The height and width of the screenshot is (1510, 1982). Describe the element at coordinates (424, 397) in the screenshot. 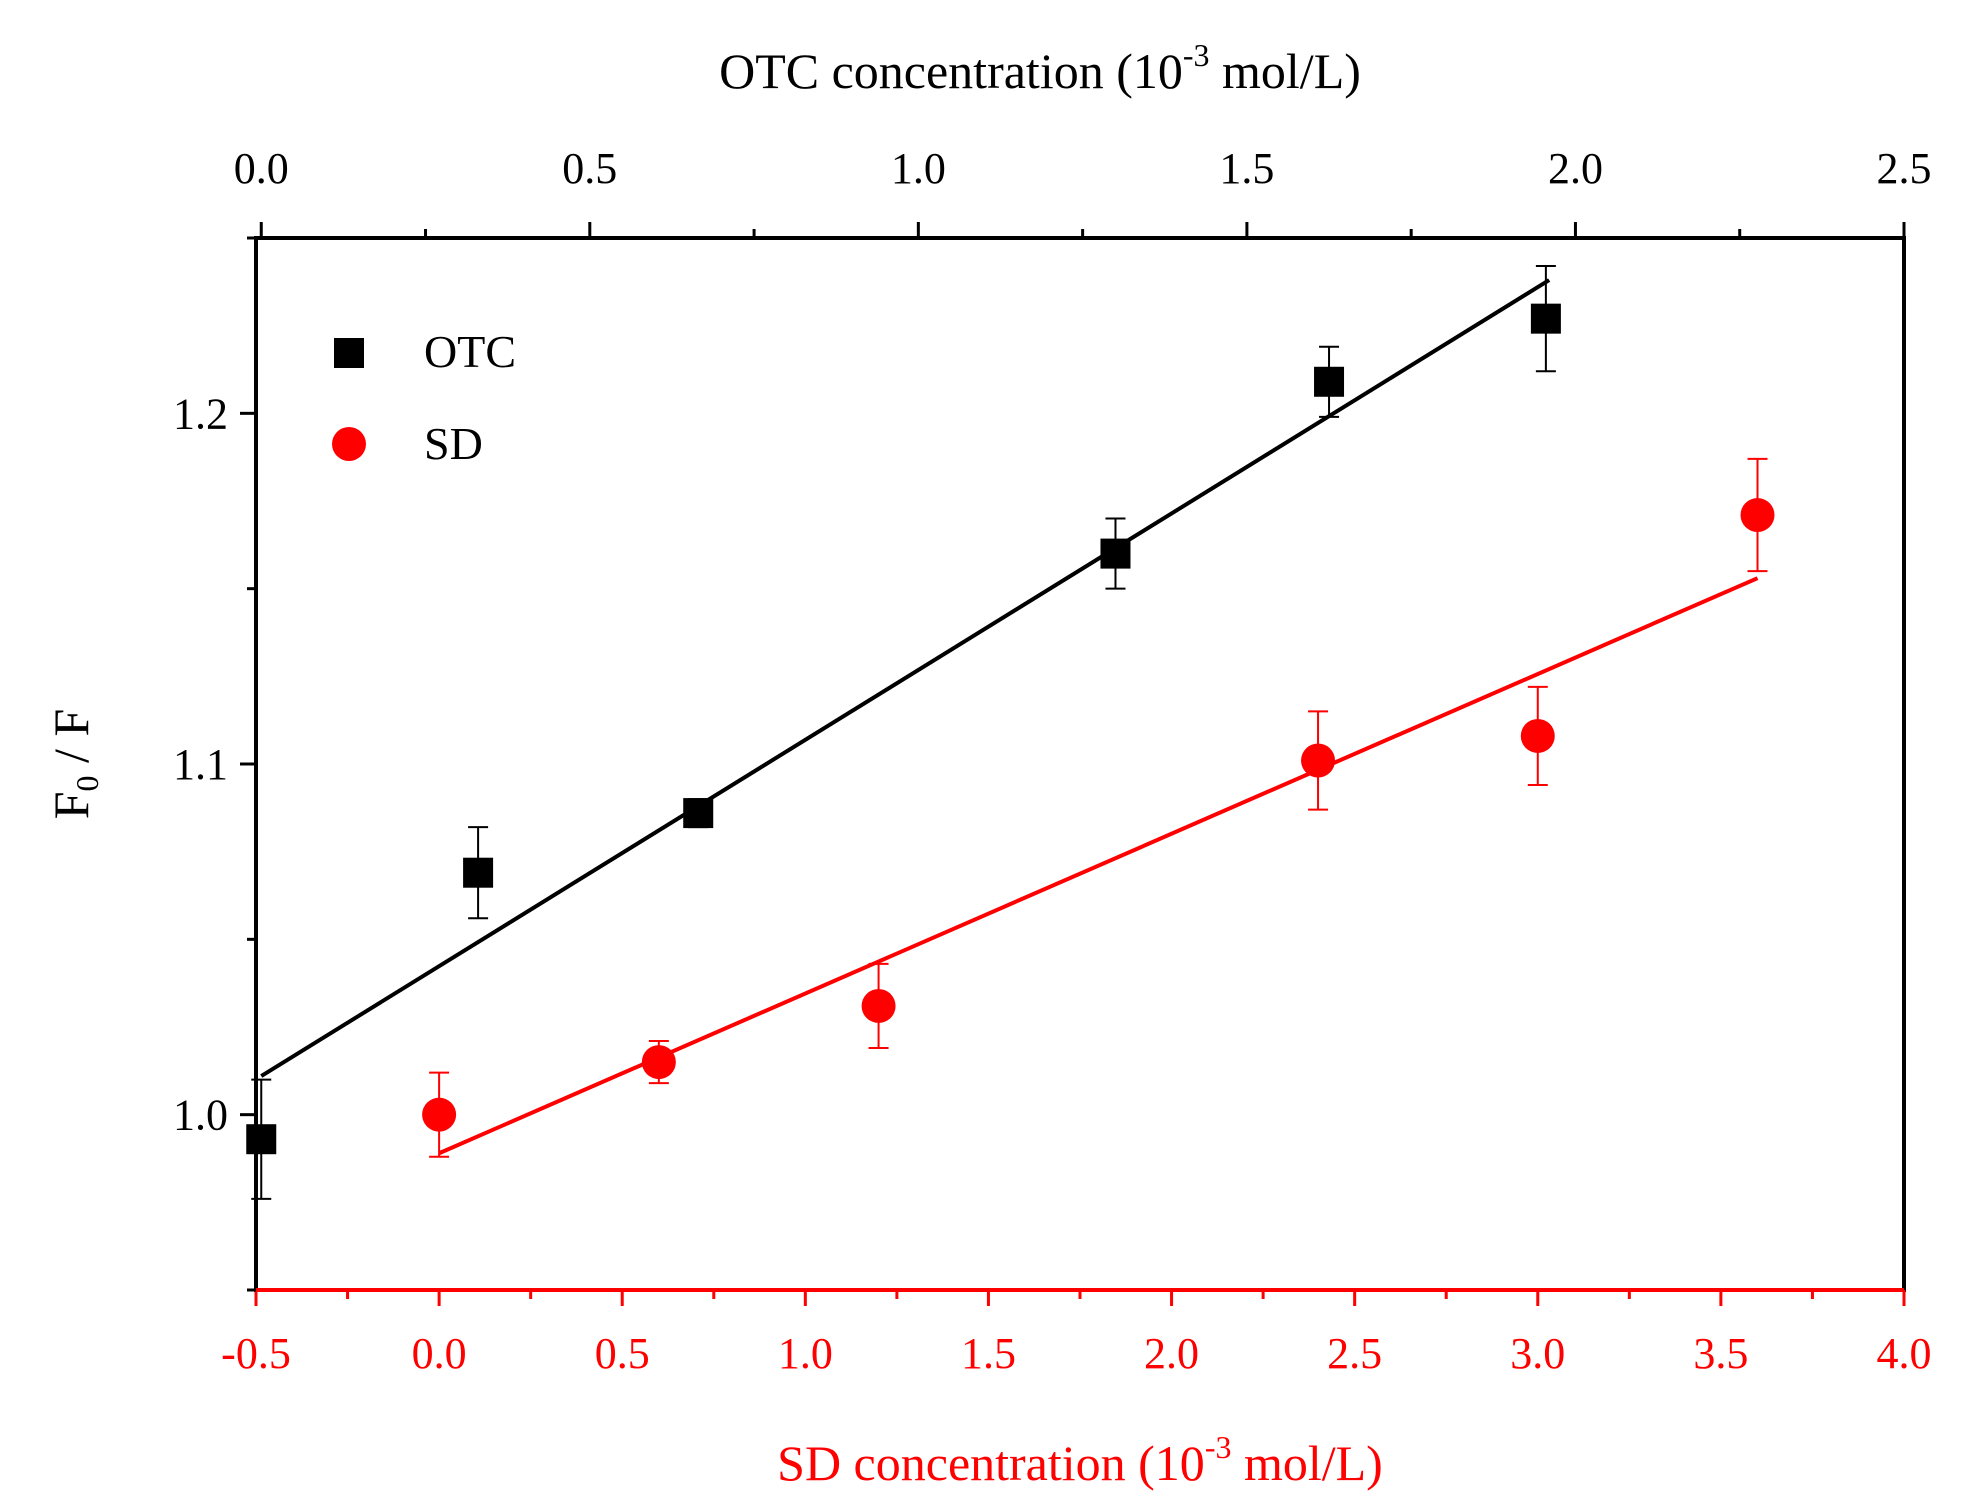

I see `legend: OTC SD` at that location.